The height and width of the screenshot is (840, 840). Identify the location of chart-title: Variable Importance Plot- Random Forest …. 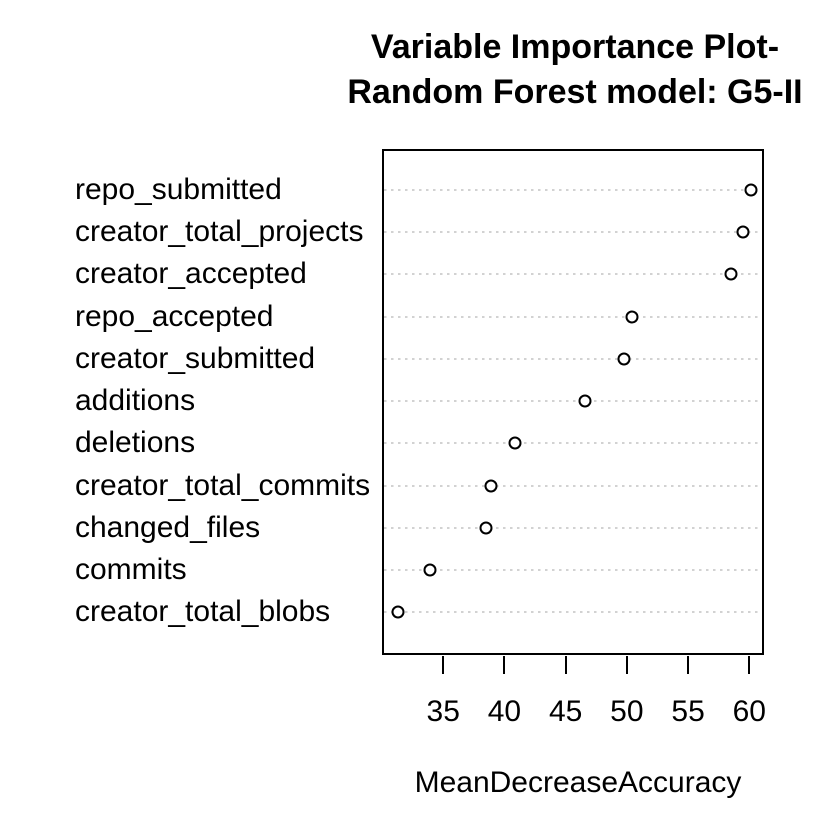
(574, 70).